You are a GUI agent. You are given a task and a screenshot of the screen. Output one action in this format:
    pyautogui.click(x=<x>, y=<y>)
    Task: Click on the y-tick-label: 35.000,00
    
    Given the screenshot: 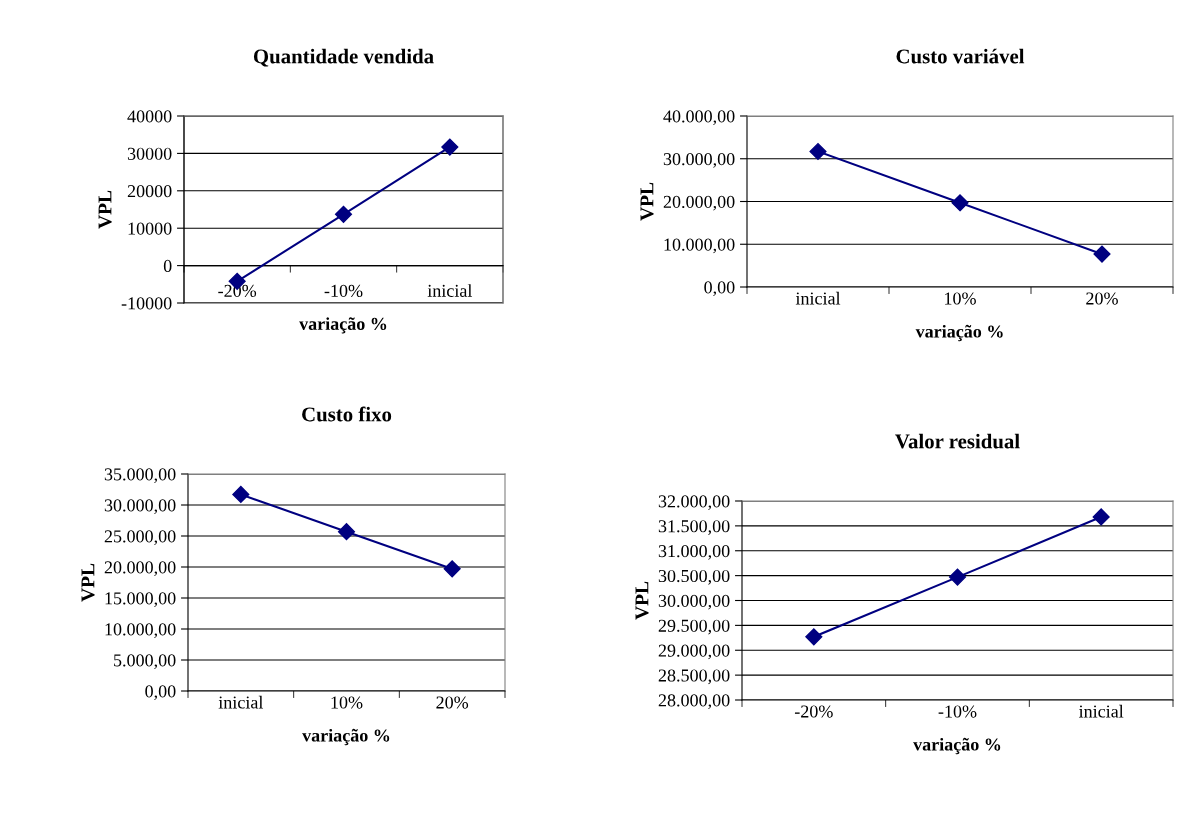 What is the action you would take?
    pyautogui.click(x=140, y=476)
    